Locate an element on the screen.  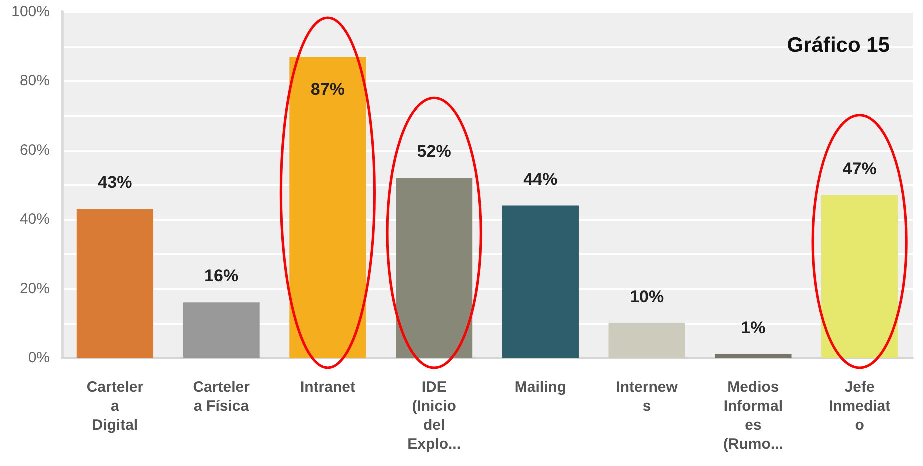
x-tick-label: Internew s is located at coordinates (647, 397).